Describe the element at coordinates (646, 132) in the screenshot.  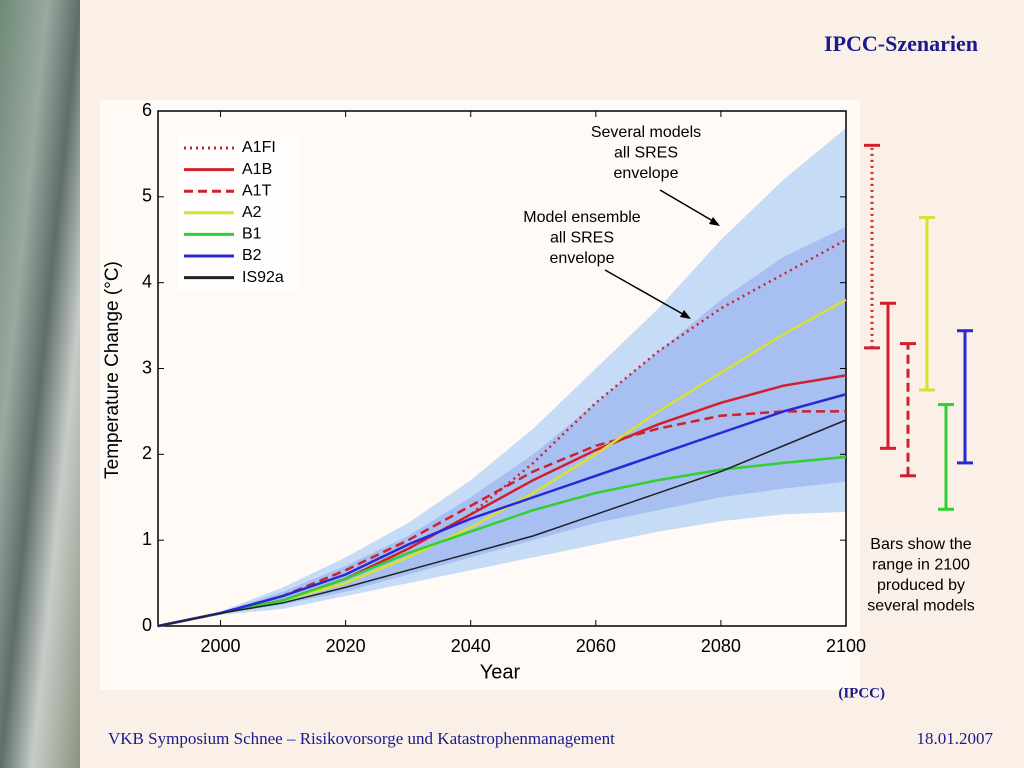
I see `annotation: Several models` at that location.